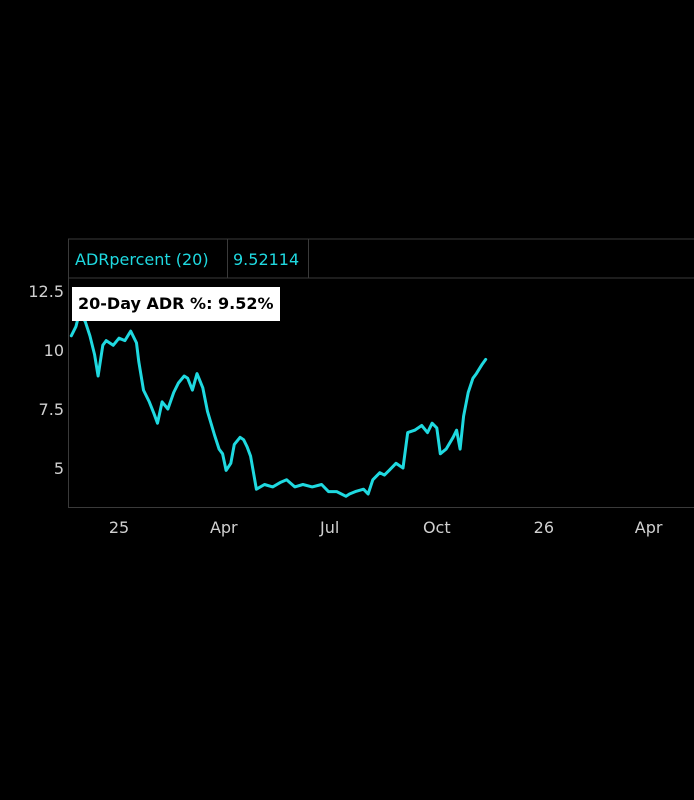 The image size is (694, 800). I want to click on y-tick-label: 12.5, so click(46, 291).